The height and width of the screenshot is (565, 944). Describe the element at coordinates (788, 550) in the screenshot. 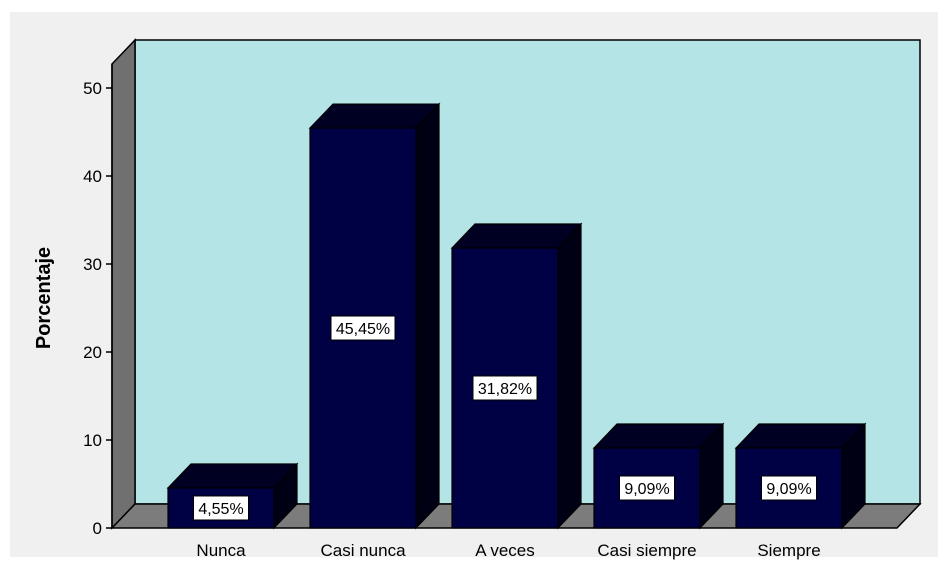

I see `category-label: Siempre` at that location.